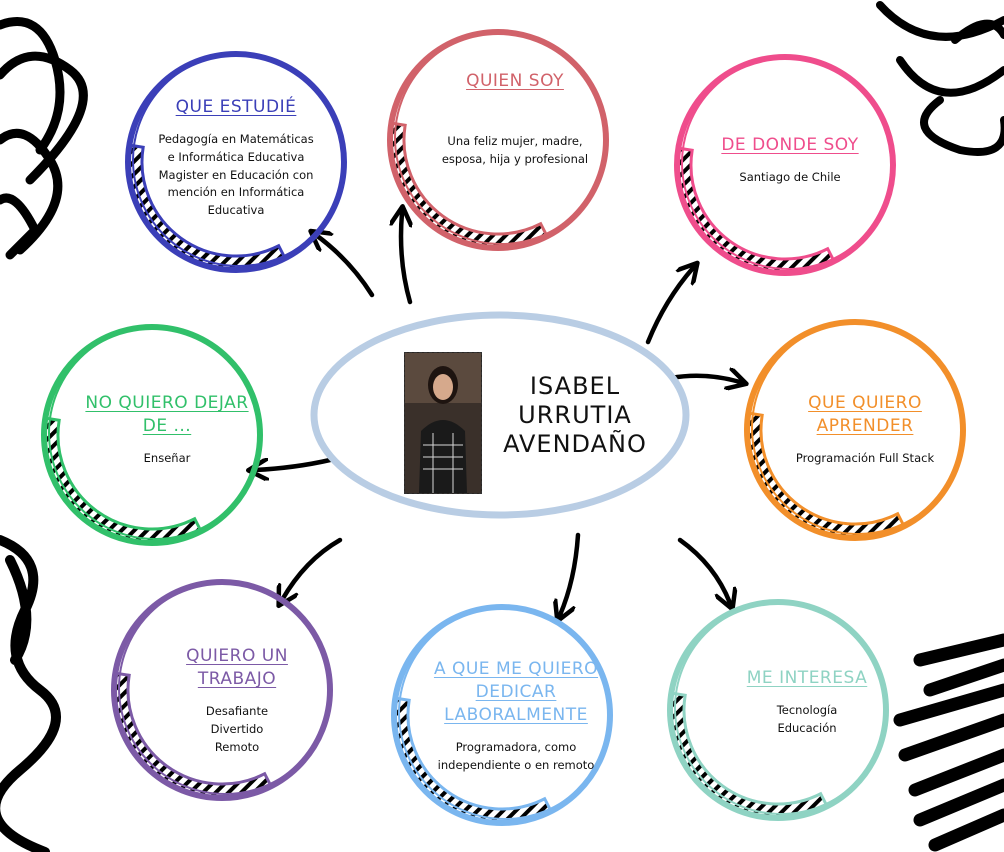 The height and width of the screenshot is (852, 1004). I want to click on circle-a-que-me-quiero-dedicar, so click(502, 715).